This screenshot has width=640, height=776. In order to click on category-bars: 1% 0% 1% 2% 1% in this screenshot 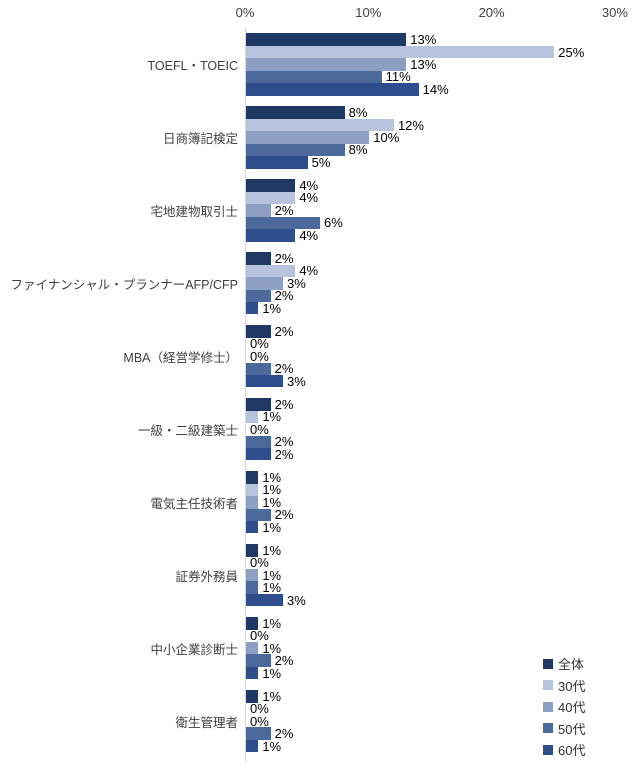, I will do `click(443, 648)`.